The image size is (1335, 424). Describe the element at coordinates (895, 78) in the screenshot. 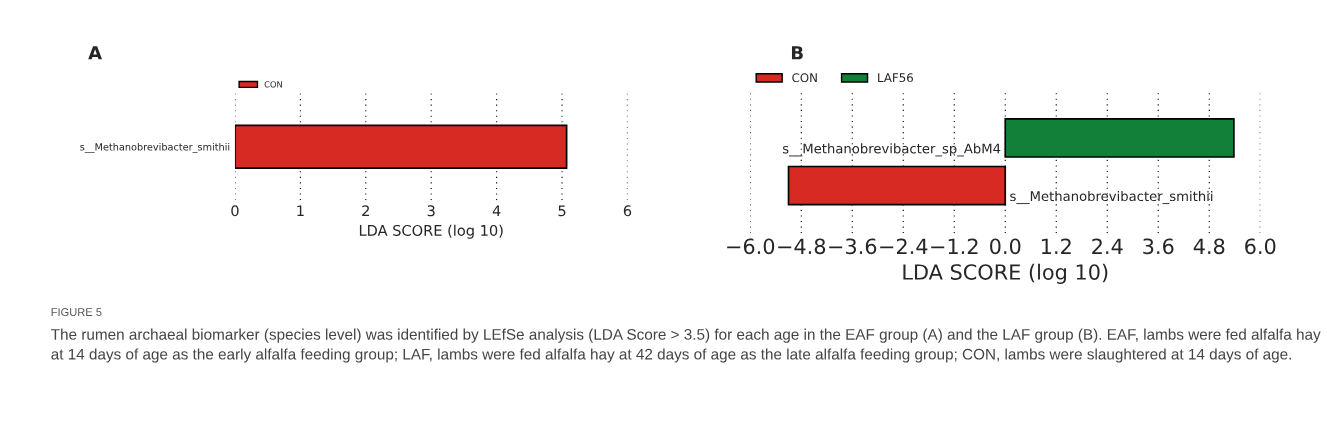

I see `legend-label: LAF56` at that location.